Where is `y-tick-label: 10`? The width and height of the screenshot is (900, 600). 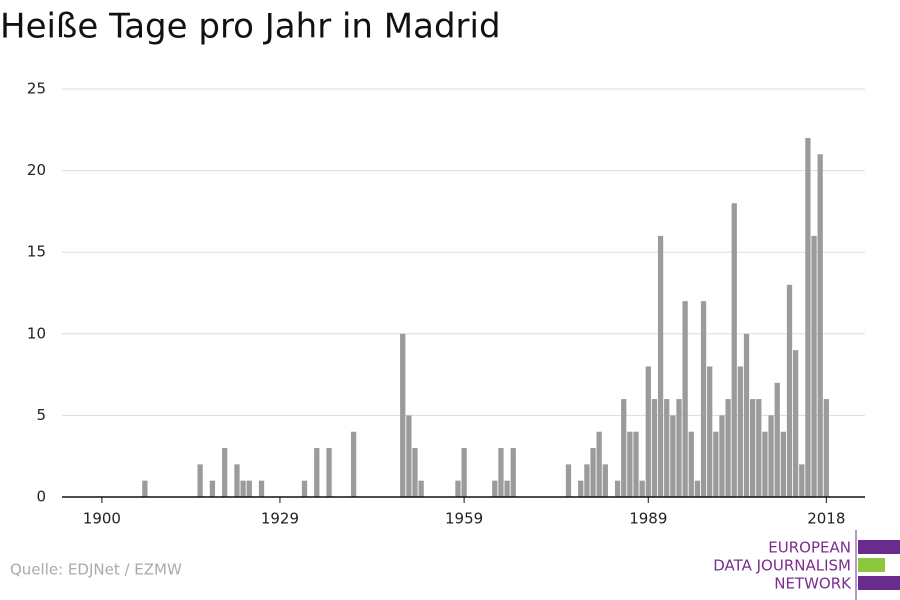
y-tick-label: 10 is located at coordinates (36, 333).